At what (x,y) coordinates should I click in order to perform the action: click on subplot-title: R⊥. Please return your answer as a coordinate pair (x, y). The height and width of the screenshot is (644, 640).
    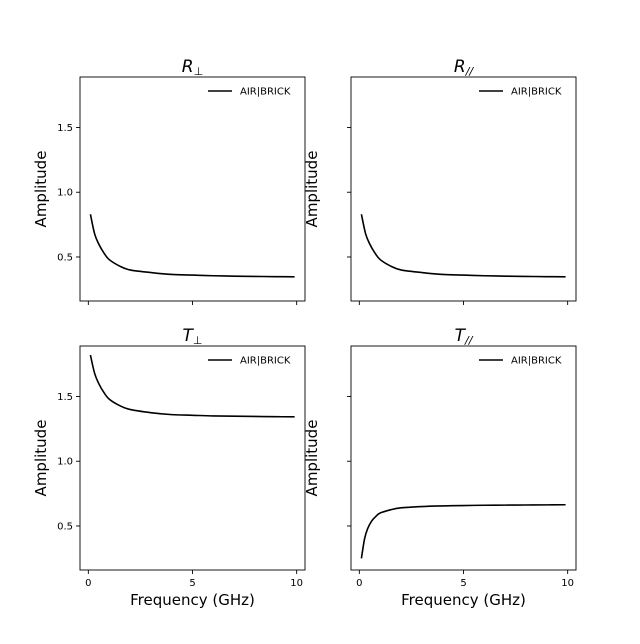
    Looking at the image, I should click on (192, 67).